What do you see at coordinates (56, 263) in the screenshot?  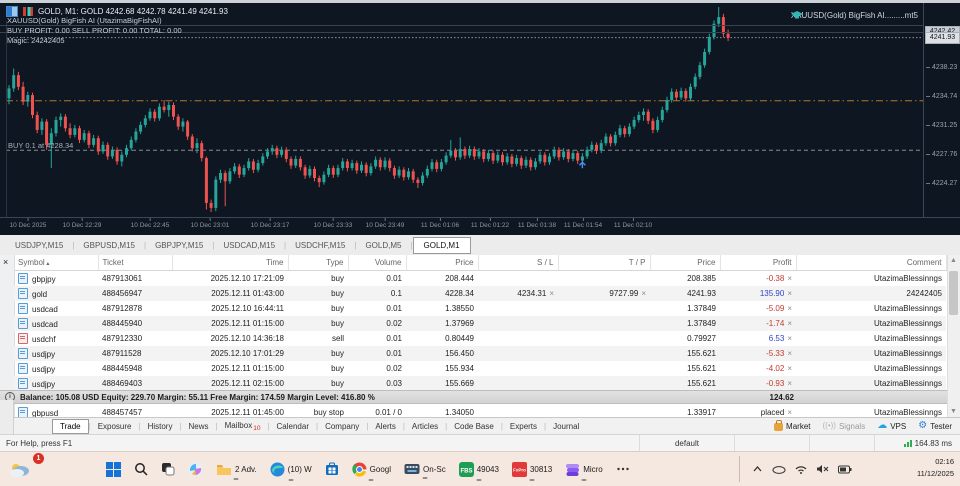 I see `column-header-symbol: Symbol ▴` at bounding box center [56, 263].